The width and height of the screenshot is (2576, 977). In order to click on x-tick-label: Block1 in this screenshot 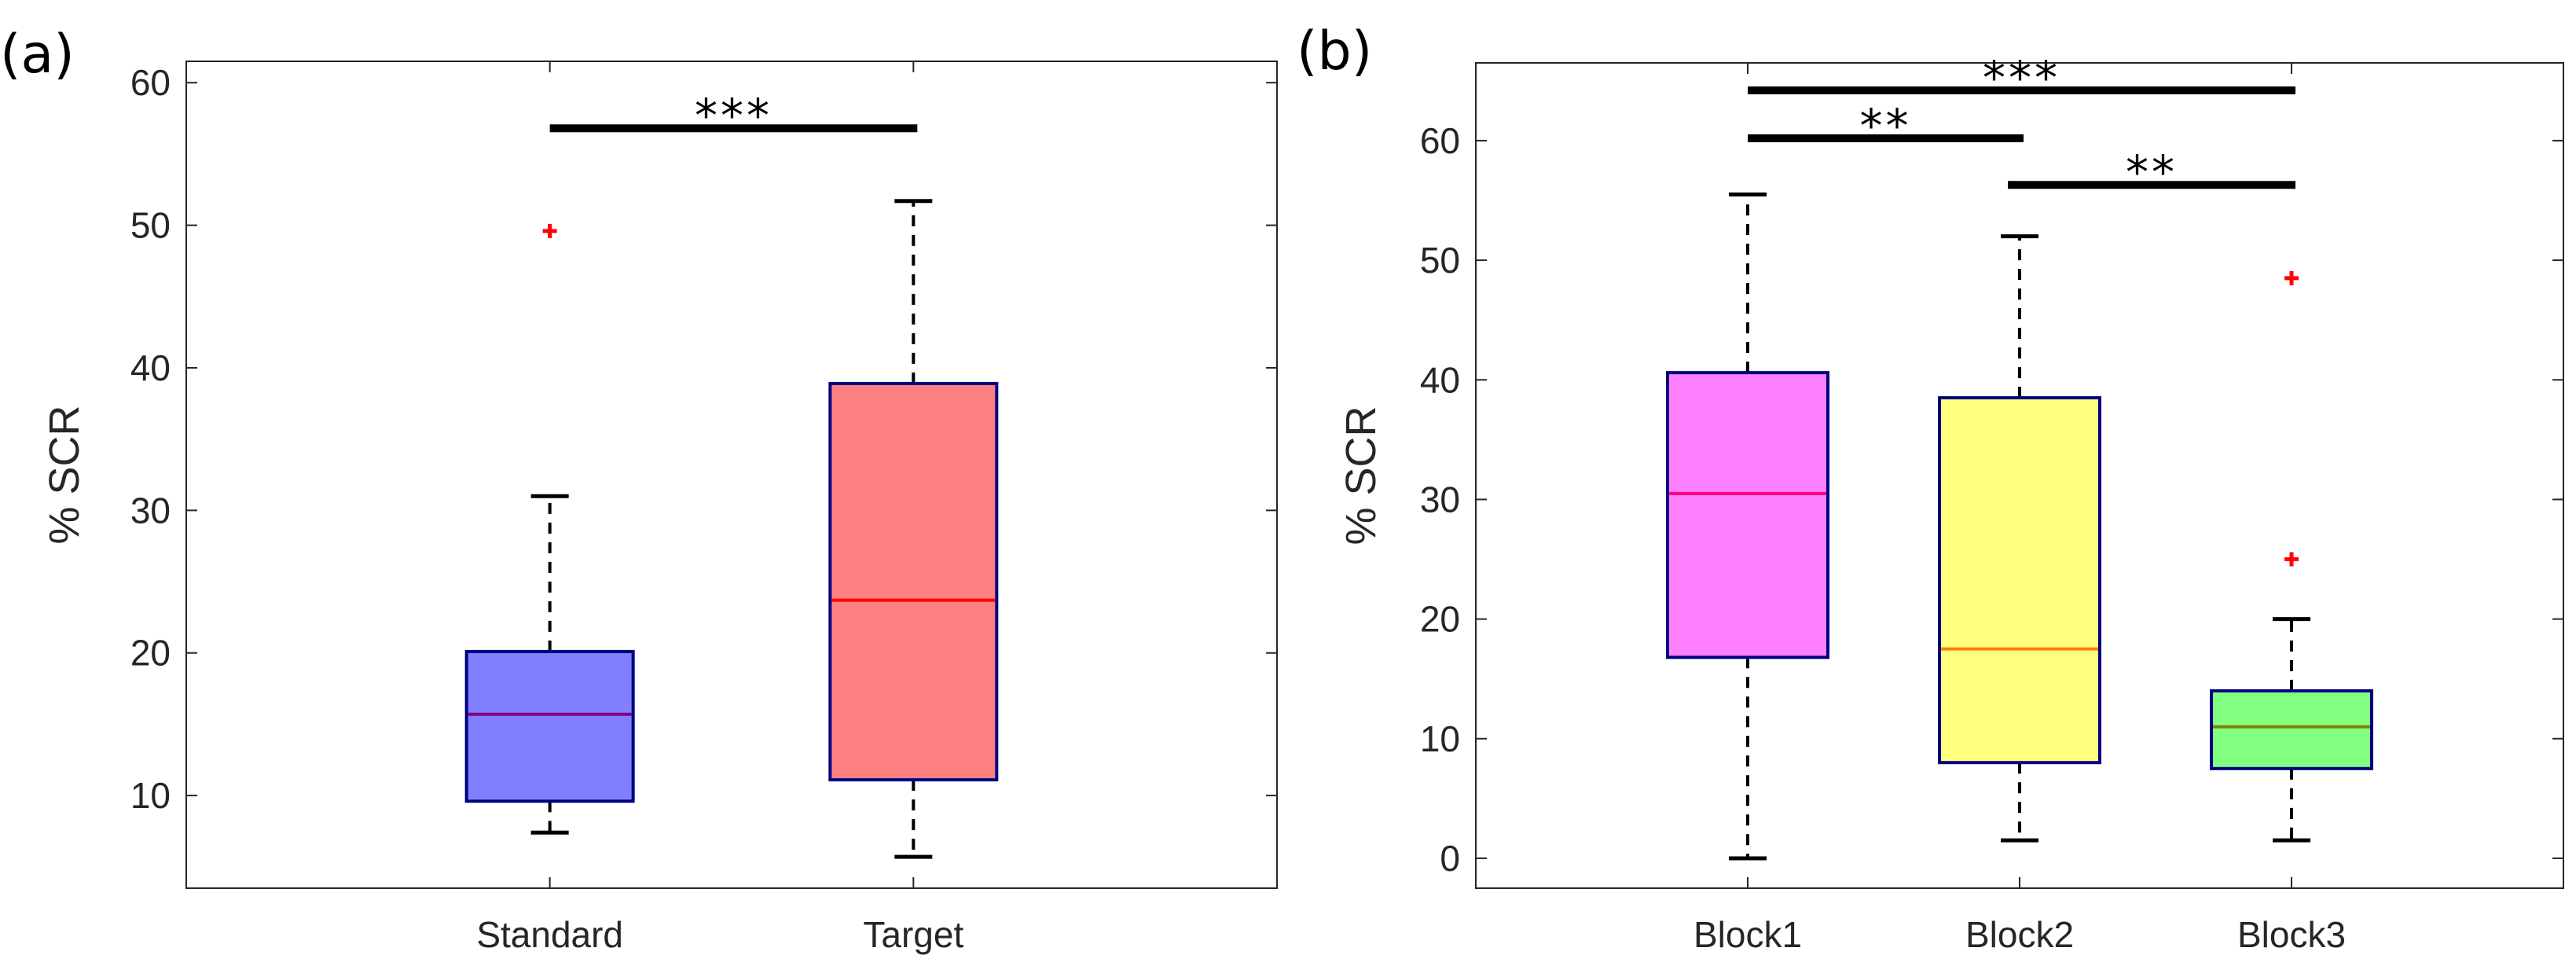, I will do `click(1747, 935)`.